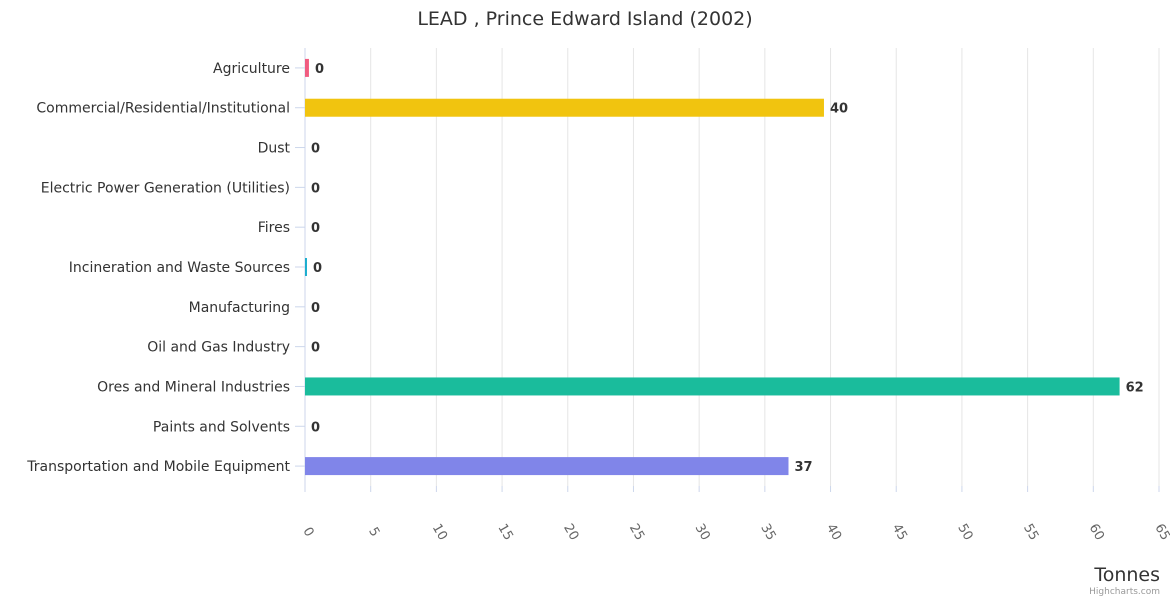 The width and height of the screenshot is (1170, 600). I want to click on x-tick-label: 65, so click(1160, 532).